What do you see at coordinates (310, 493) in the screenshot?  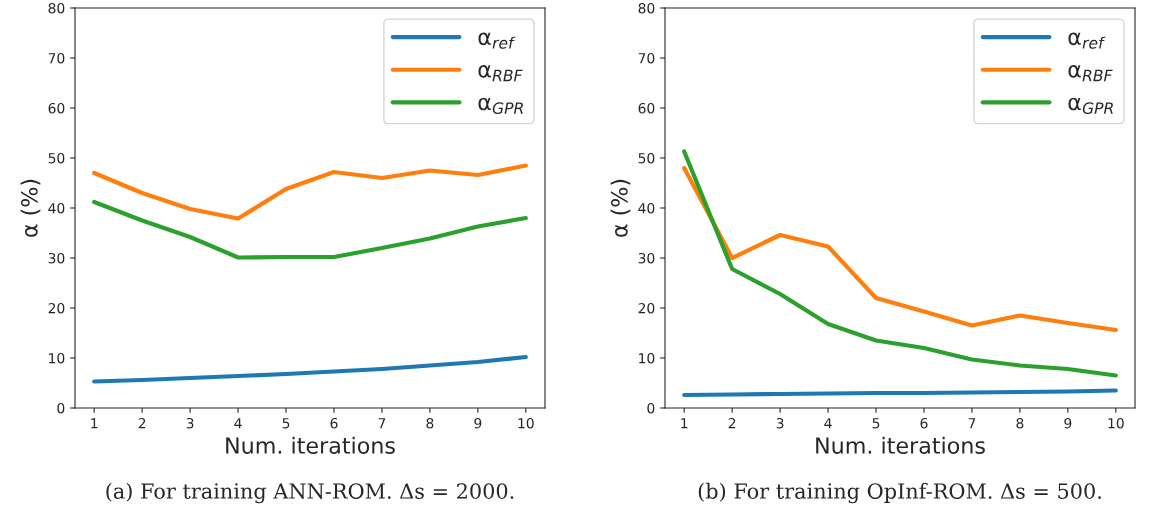 I see `text: (a) For training ANN-ROM. Δs = 2000.` at bounding box center [310, 493].